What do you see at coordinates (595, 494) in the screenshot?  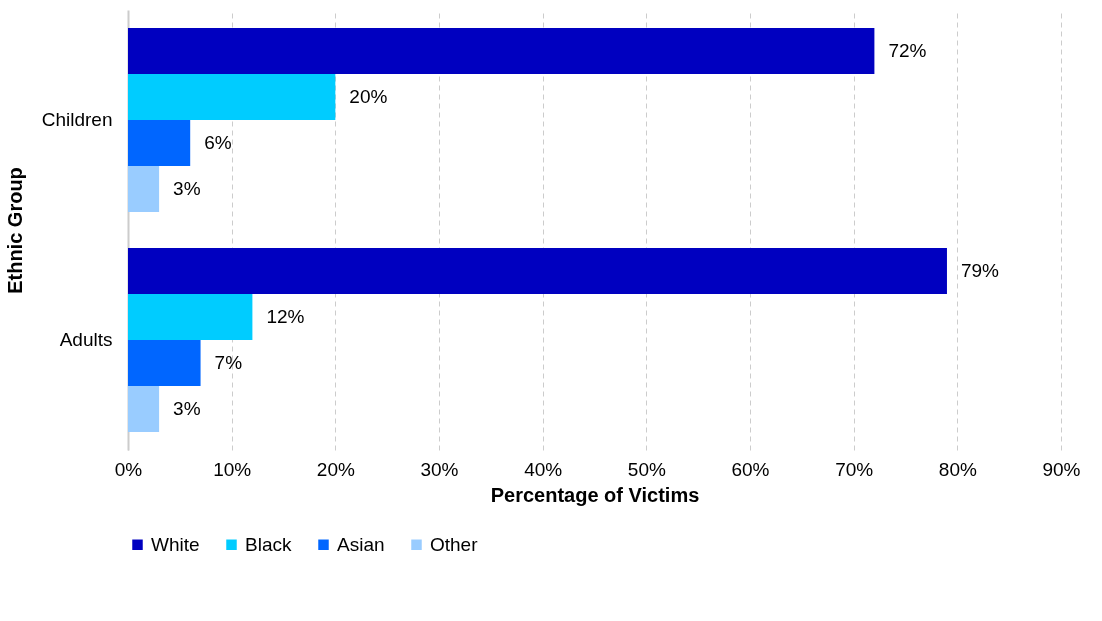 I see `x-axis-title: Percentage of Victims` at bounding box center [595, 494].